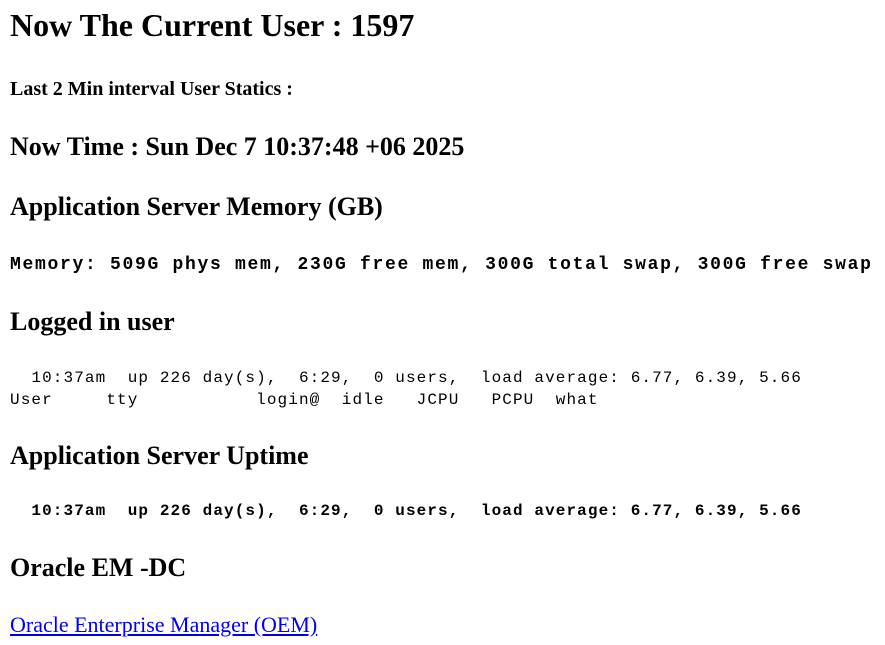  I want to click on uptime-heading: Application Server Uptime, so click(159, 455).